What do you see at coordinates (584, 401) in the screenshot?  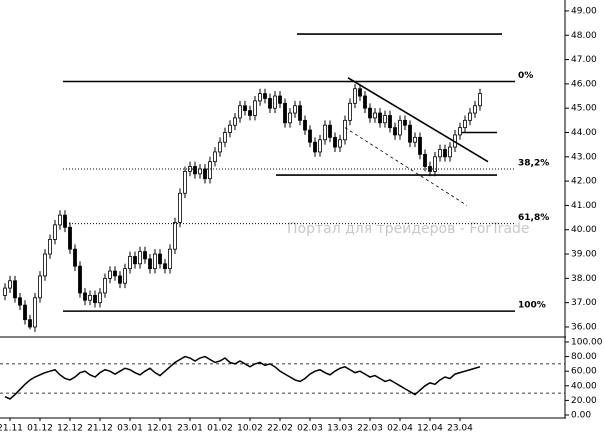 I see `y-tick-label: 20.00` at bounding box center [584, 401].